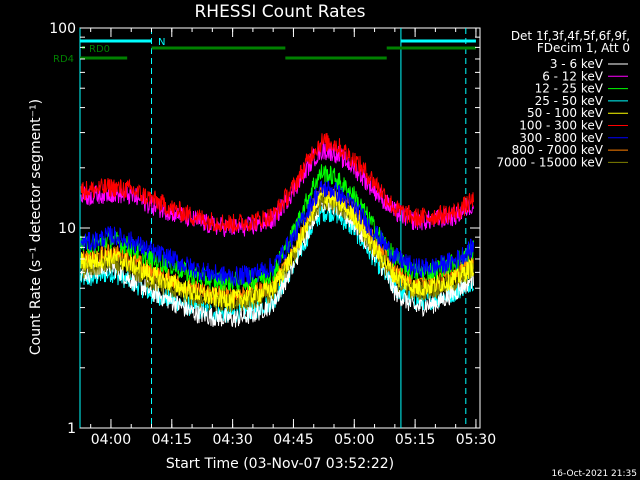 This screenshot has width=640, height=480. What do you see at coordinates (561, 126) in the screenshot?
I see `legend-entry-label: 100 - 300 keV` at bounding box center [561, 126].